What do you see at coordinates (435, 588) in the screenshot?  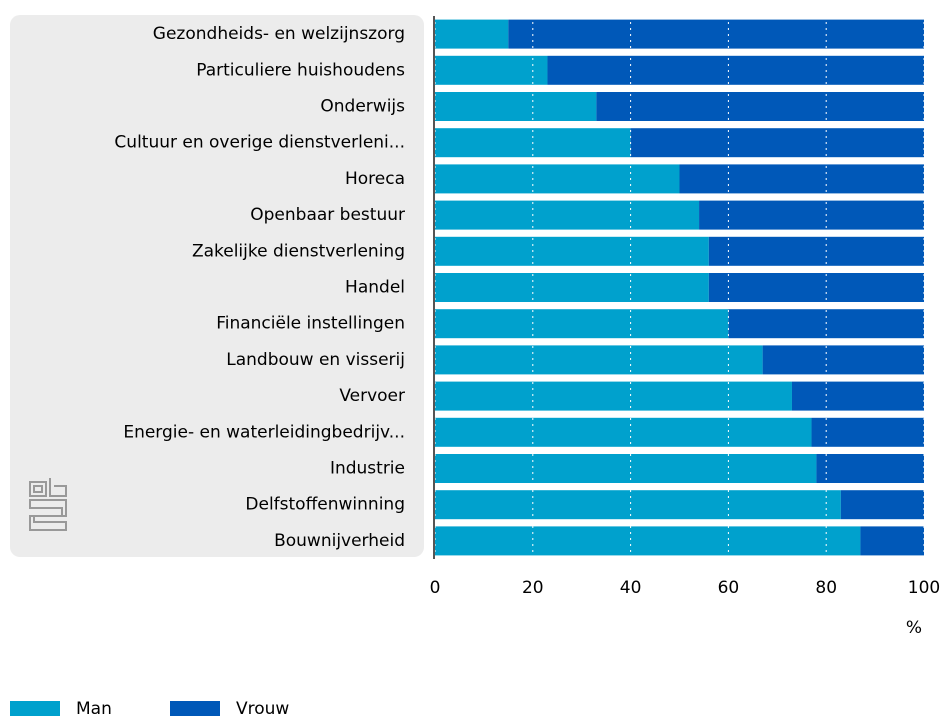 I see `x-tick-label: 0` at bounding box center [435, 588].